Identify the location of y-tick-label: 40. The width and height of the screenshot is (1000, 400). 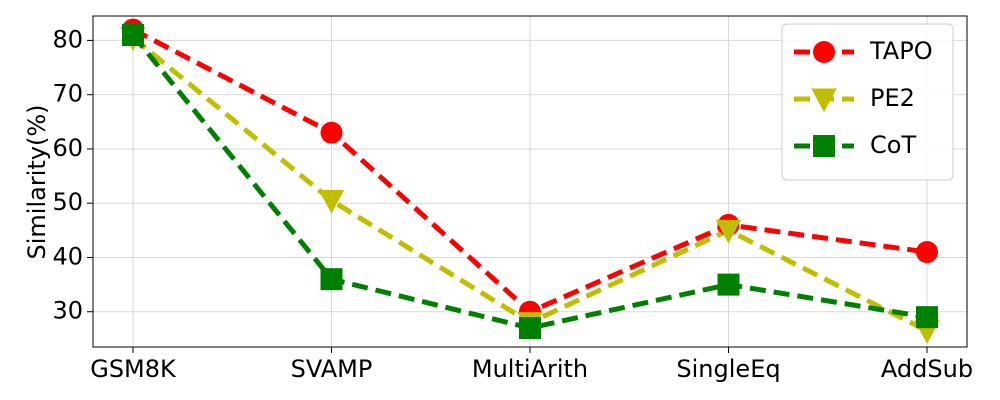
(67, 256).